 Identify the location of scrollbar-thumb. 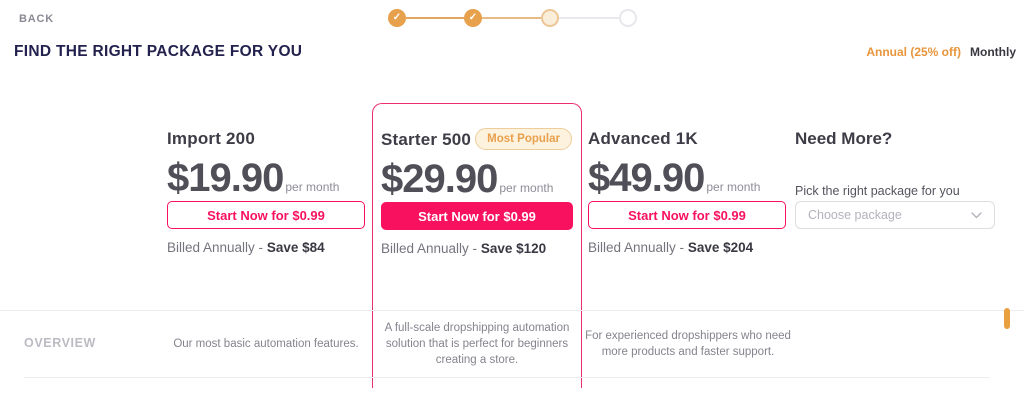
(1007, 318).